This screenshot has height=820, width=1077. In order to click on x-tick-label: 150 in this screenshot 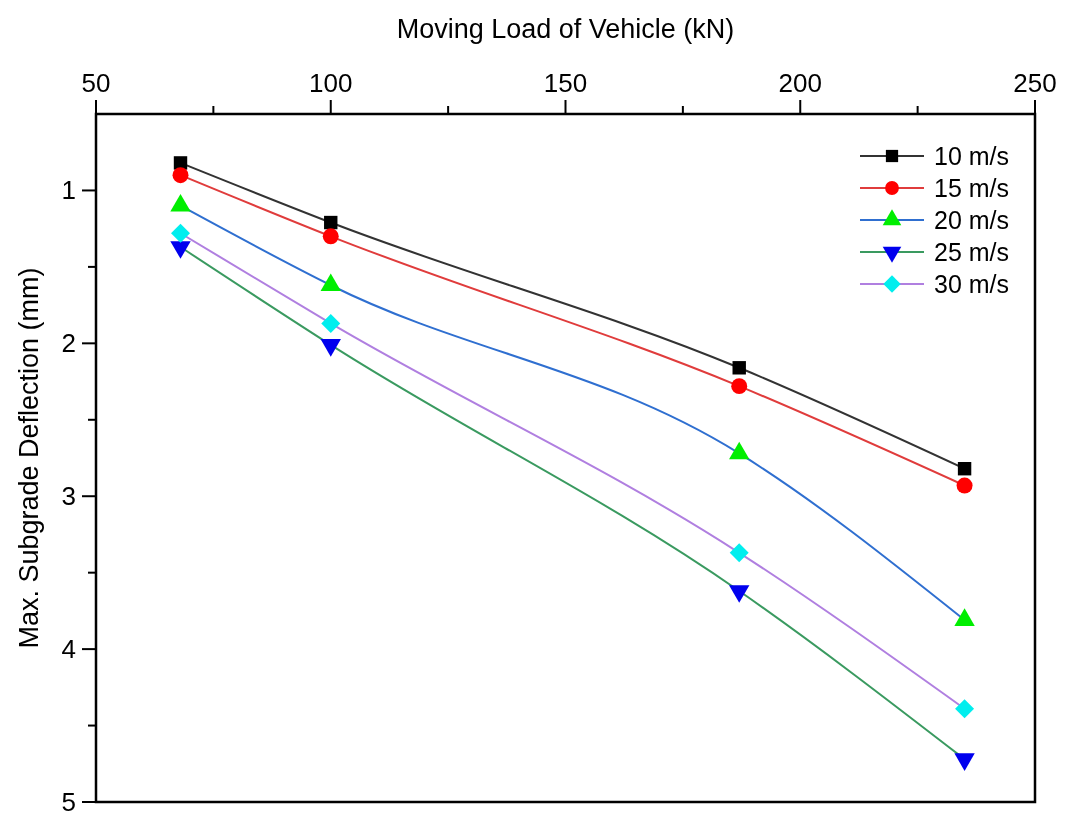, I will do `click(565, 83)`.